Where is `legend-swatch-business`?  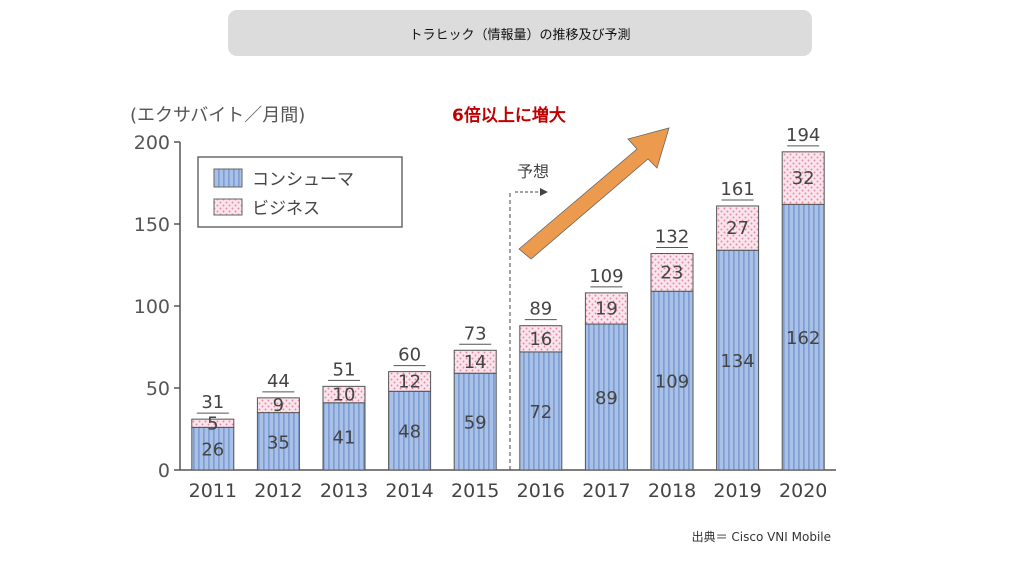
legend-swatch-business is located at coordinates (228, 207).